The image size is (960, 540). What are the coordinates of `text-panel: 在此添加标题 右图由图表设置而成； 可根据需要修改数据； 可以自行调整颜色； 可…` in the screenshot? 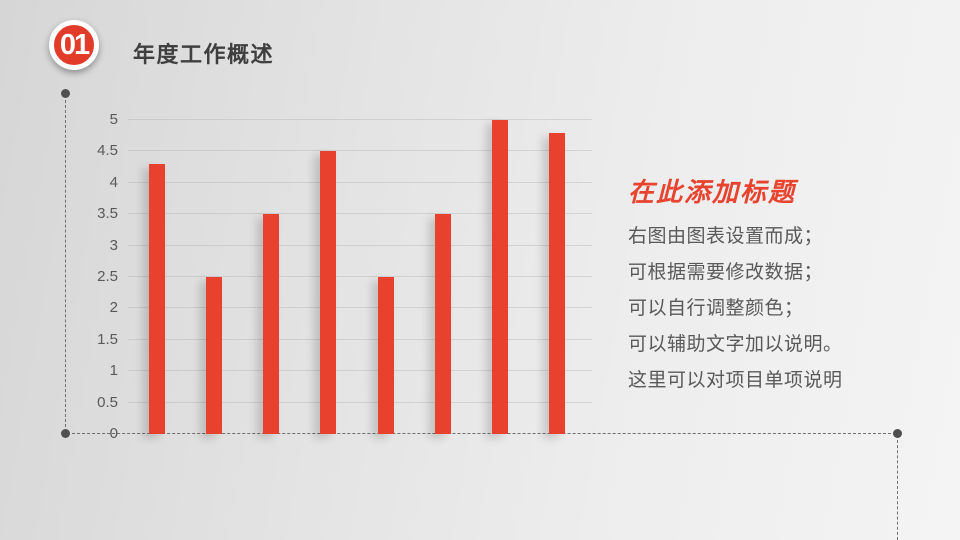 It's located at (783, 288).